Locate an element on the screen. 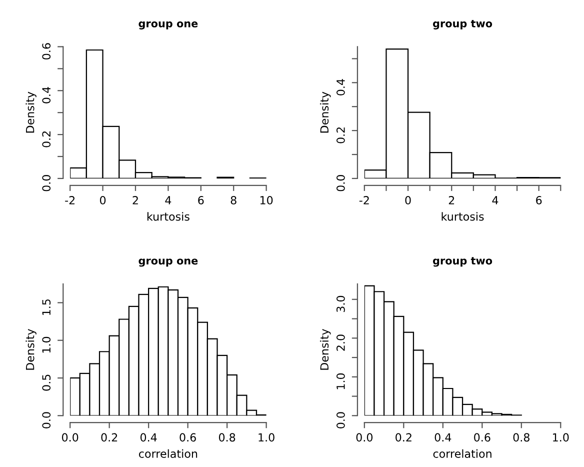 This screenshot has width=584, height=467. y-tick-label: 3.0 is located at coordinates (340, 304).